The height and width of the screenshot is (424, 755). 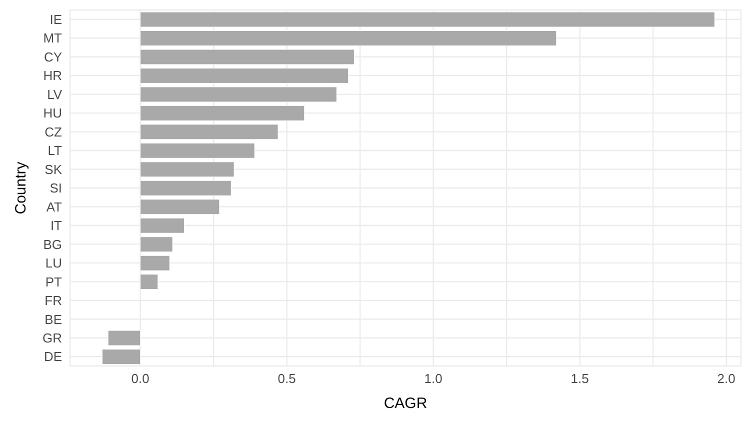 What do you see at coordinates (54, 94) in the screenshot?
I see `y-tick-label: LV` at bounding box center [54, 94].